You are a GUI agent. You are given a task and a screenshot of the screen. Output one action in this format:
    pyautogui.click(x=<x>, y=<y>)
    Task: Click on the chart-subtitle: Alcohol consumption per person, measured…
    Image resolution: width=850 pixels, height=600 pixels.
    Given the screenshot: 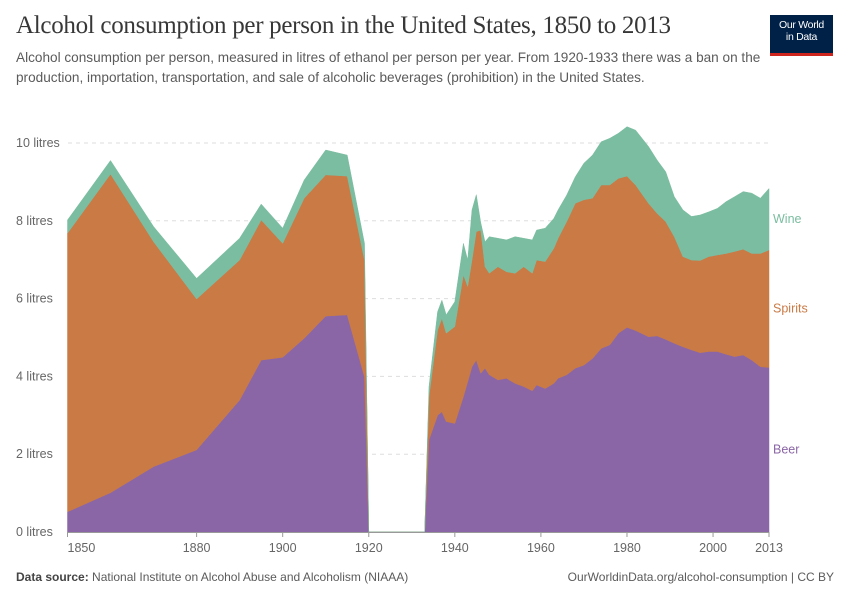 What is the action you would take?
    pyautogui.click(x=388, y=67)
    